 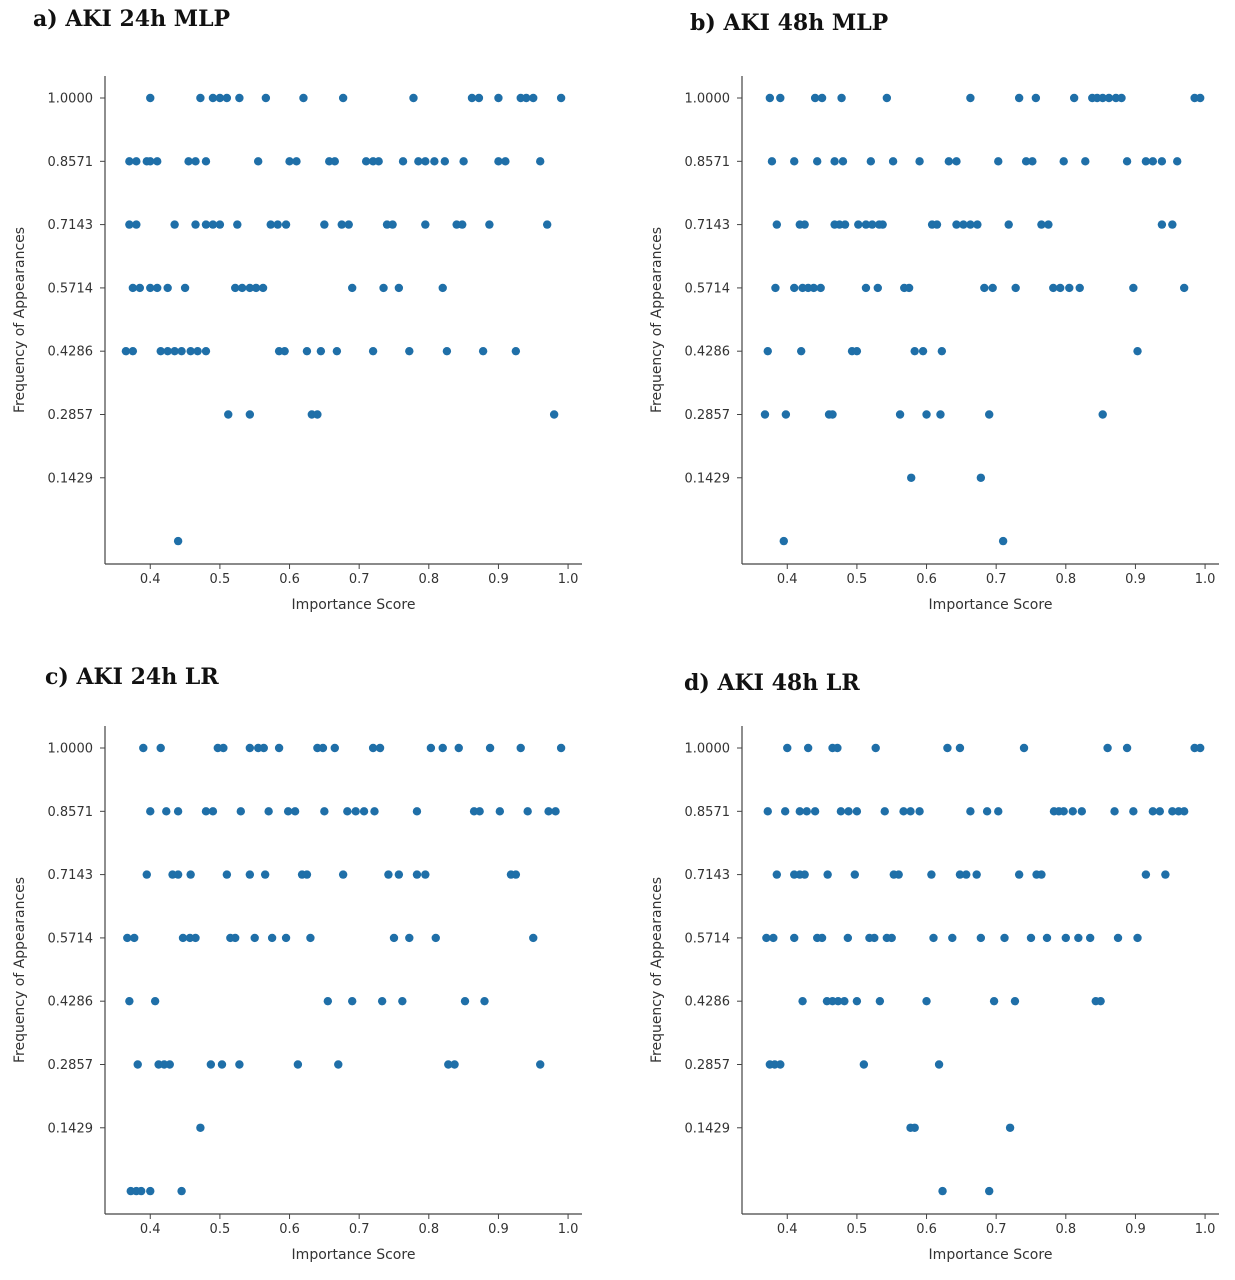 I want to click on x-tick-label: 0.5, so click(x=220, y=1229).